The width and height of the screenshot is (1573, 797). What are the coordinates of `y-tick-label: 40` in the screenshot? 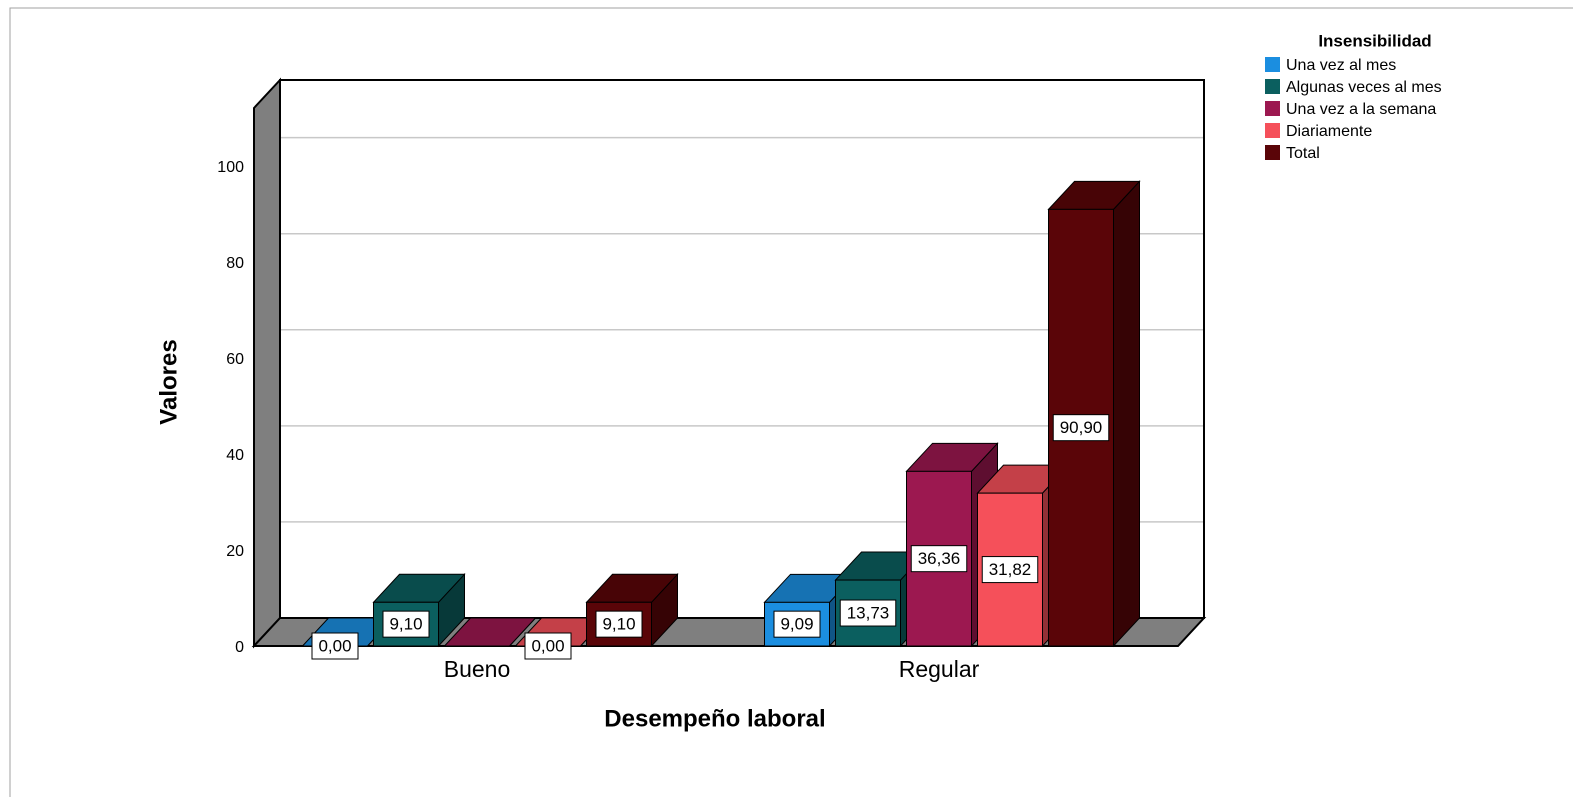 It's located at (235, 455).